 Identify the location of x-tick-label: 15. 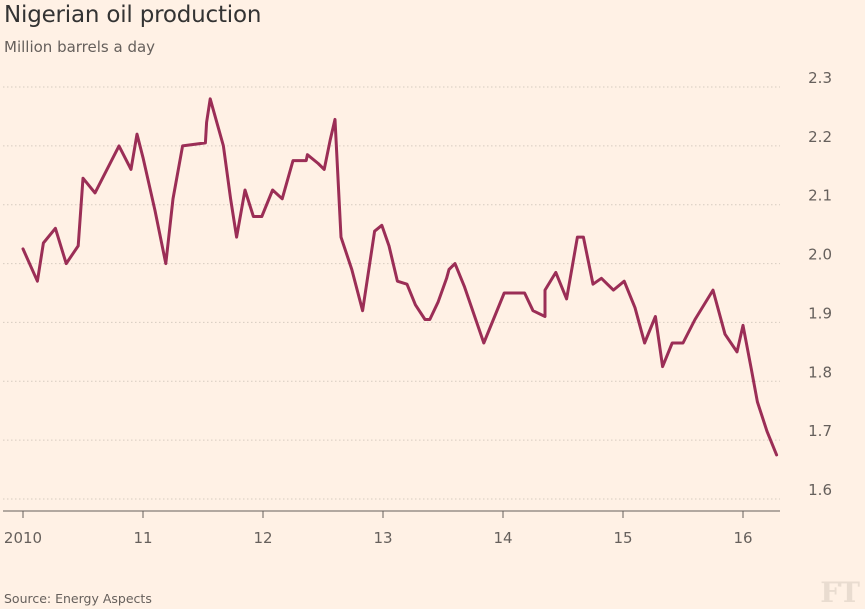
(622, 538).